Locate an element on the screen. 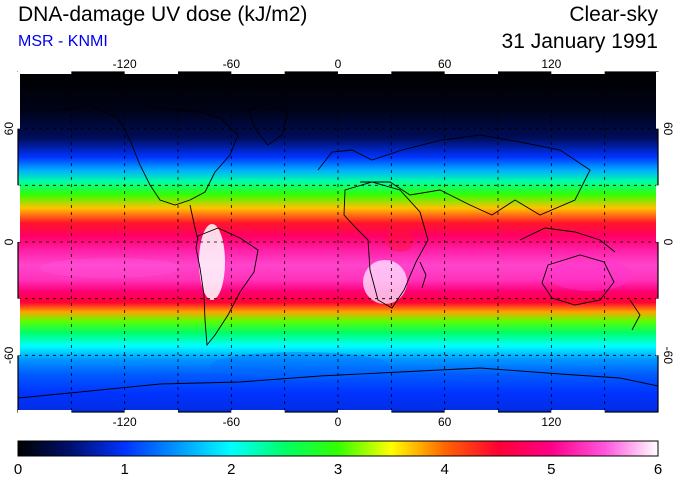 This screenshot has width=678, height=480. colorbar-labels: 0 1 2 3 4 5 6 is located at coordinates (338, 469).